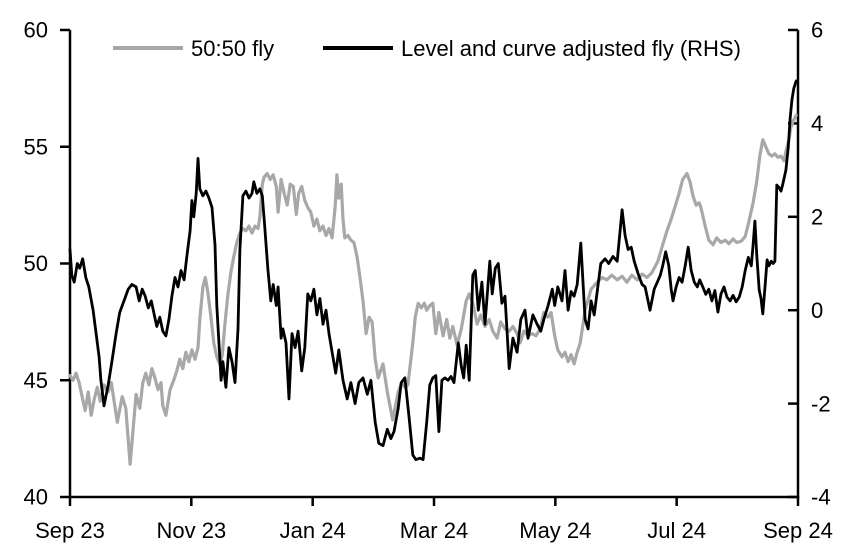 This screenshot has height=551, width=852. I want to click on x-axis-tick-label: Jan 24, so click(313, 530).